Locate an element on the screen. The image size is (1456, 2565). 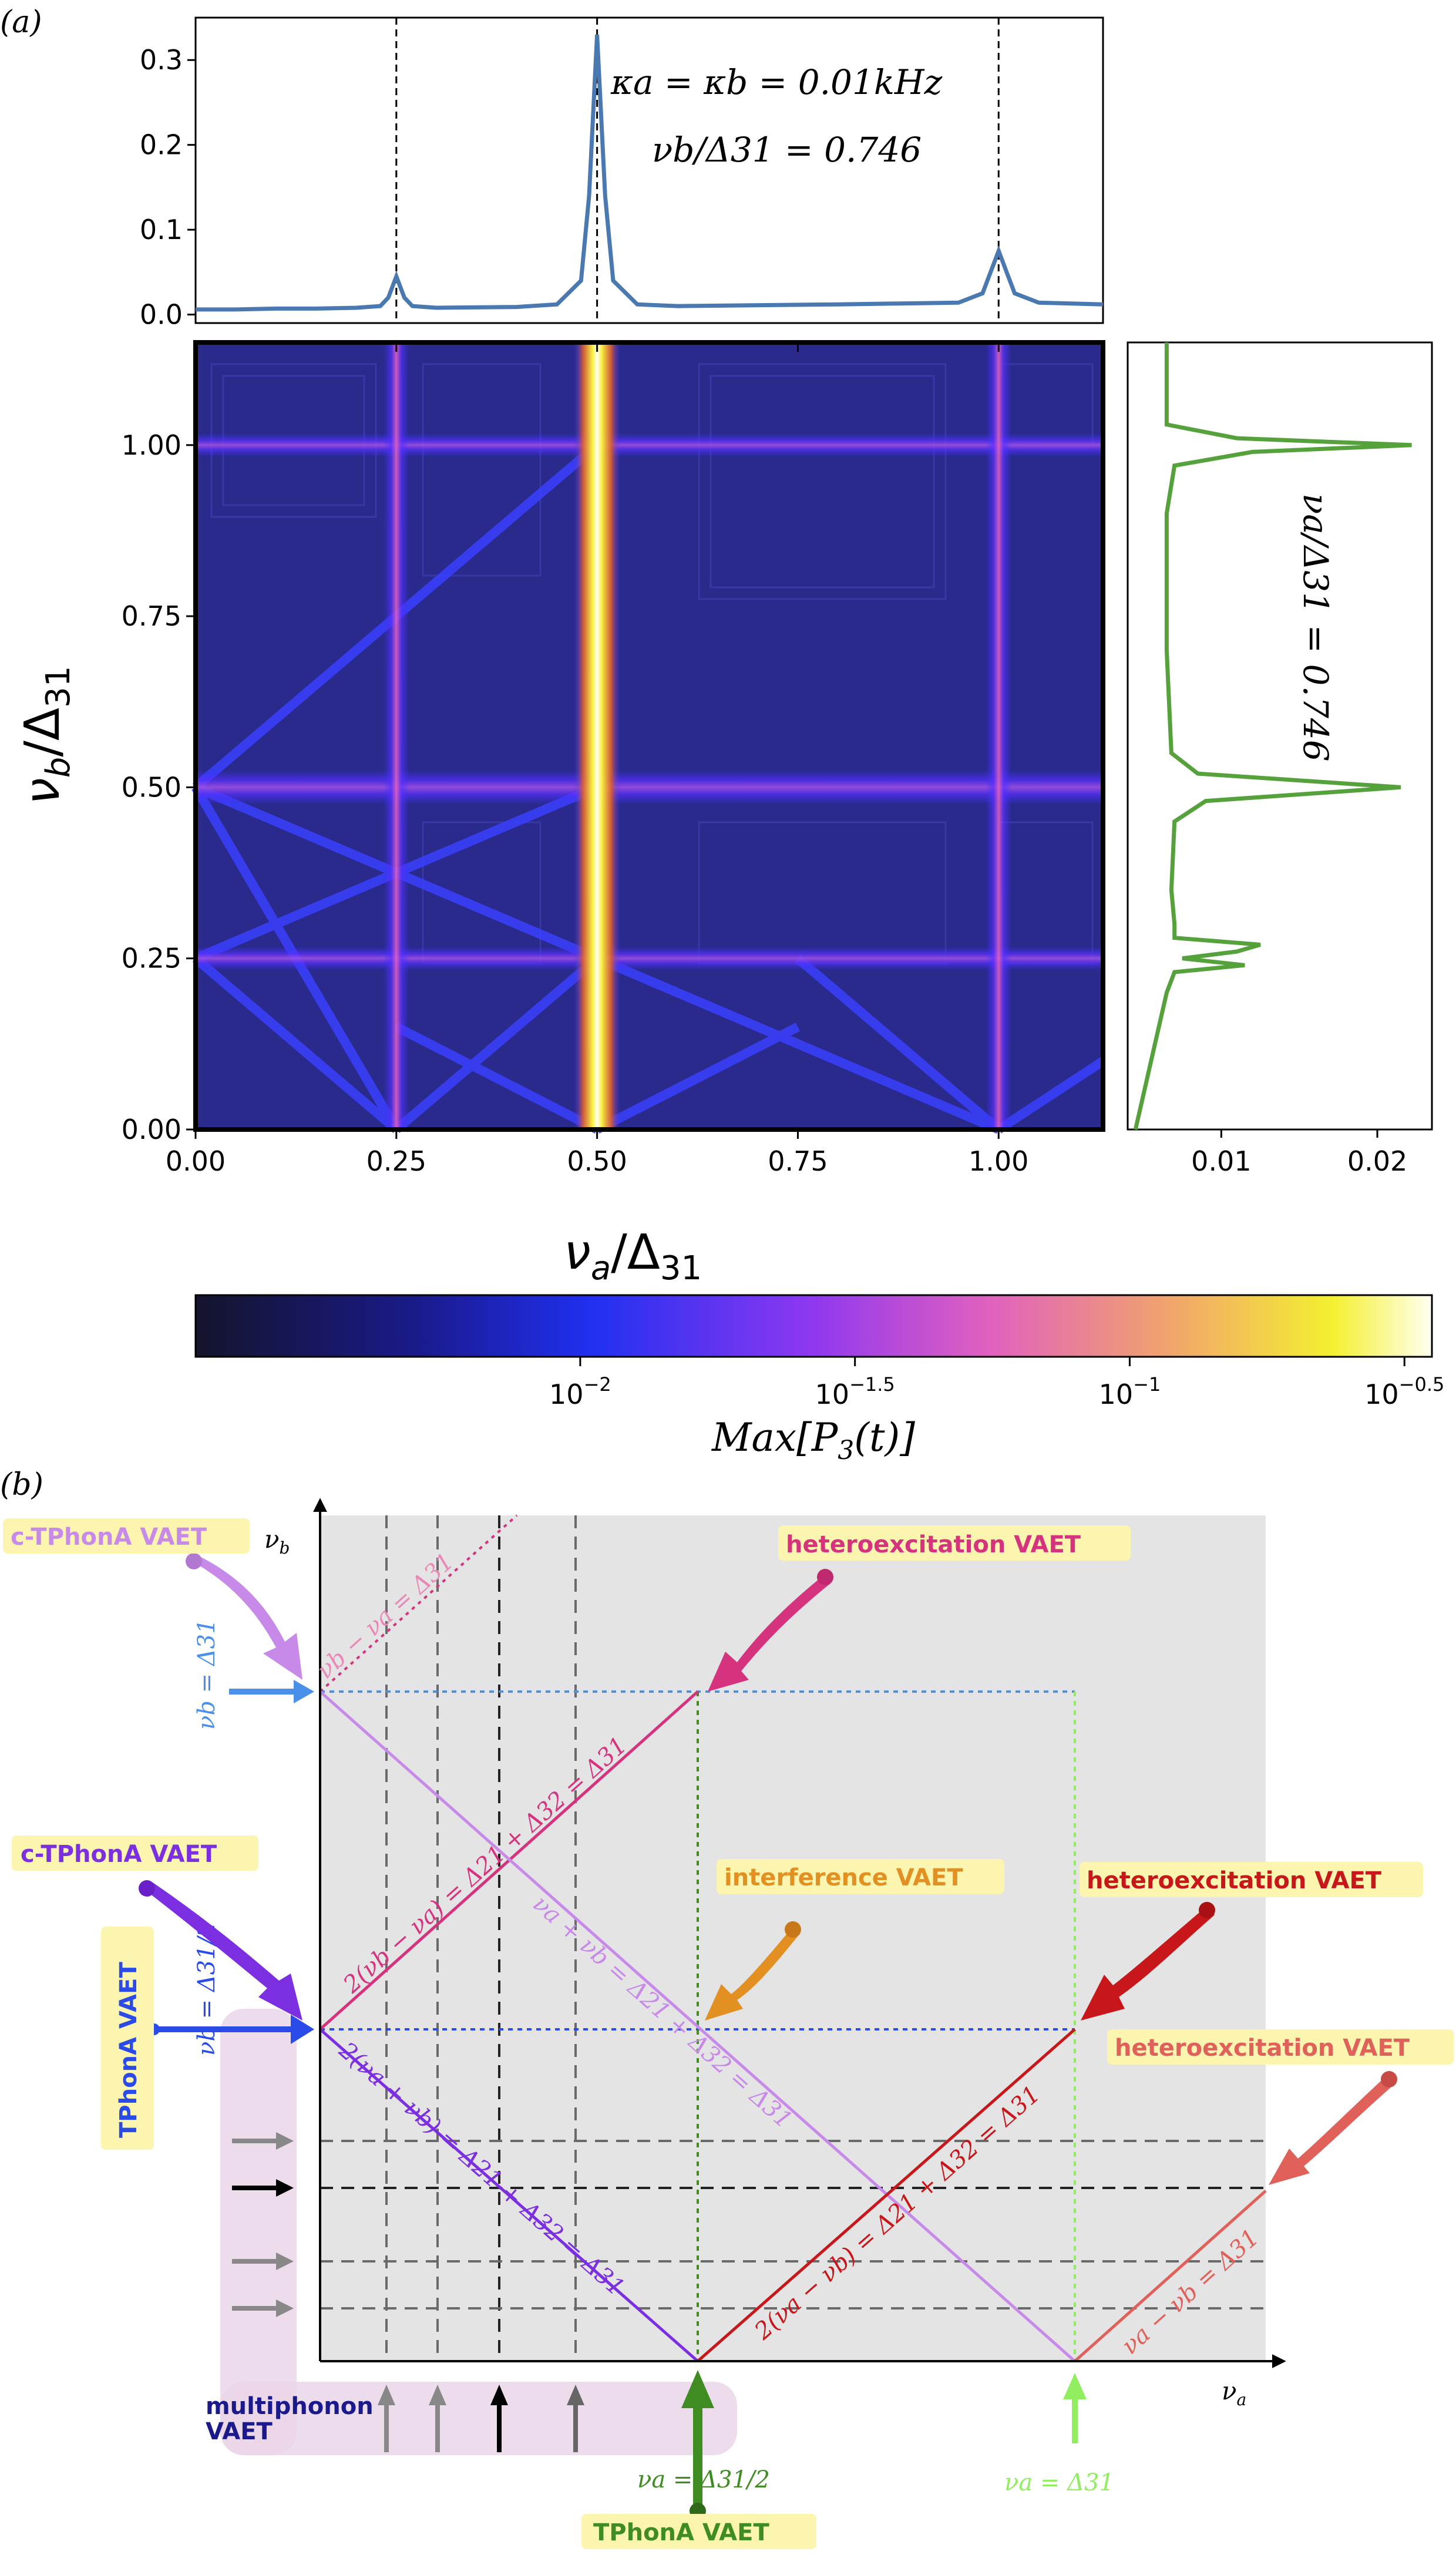
kappa-annotation: κa = κb = 0.01kHz is located at coordinates (776, 82).